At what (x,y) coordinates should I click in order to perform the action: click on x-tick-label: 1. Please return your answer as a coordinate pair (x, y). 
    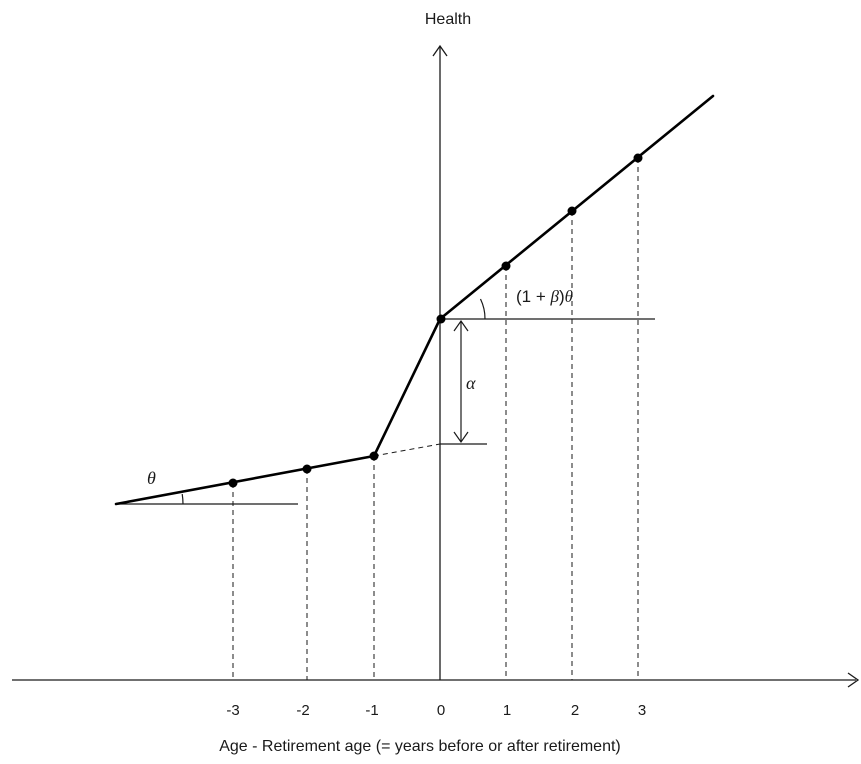
    Looking at the image, I should click on (507, 710).